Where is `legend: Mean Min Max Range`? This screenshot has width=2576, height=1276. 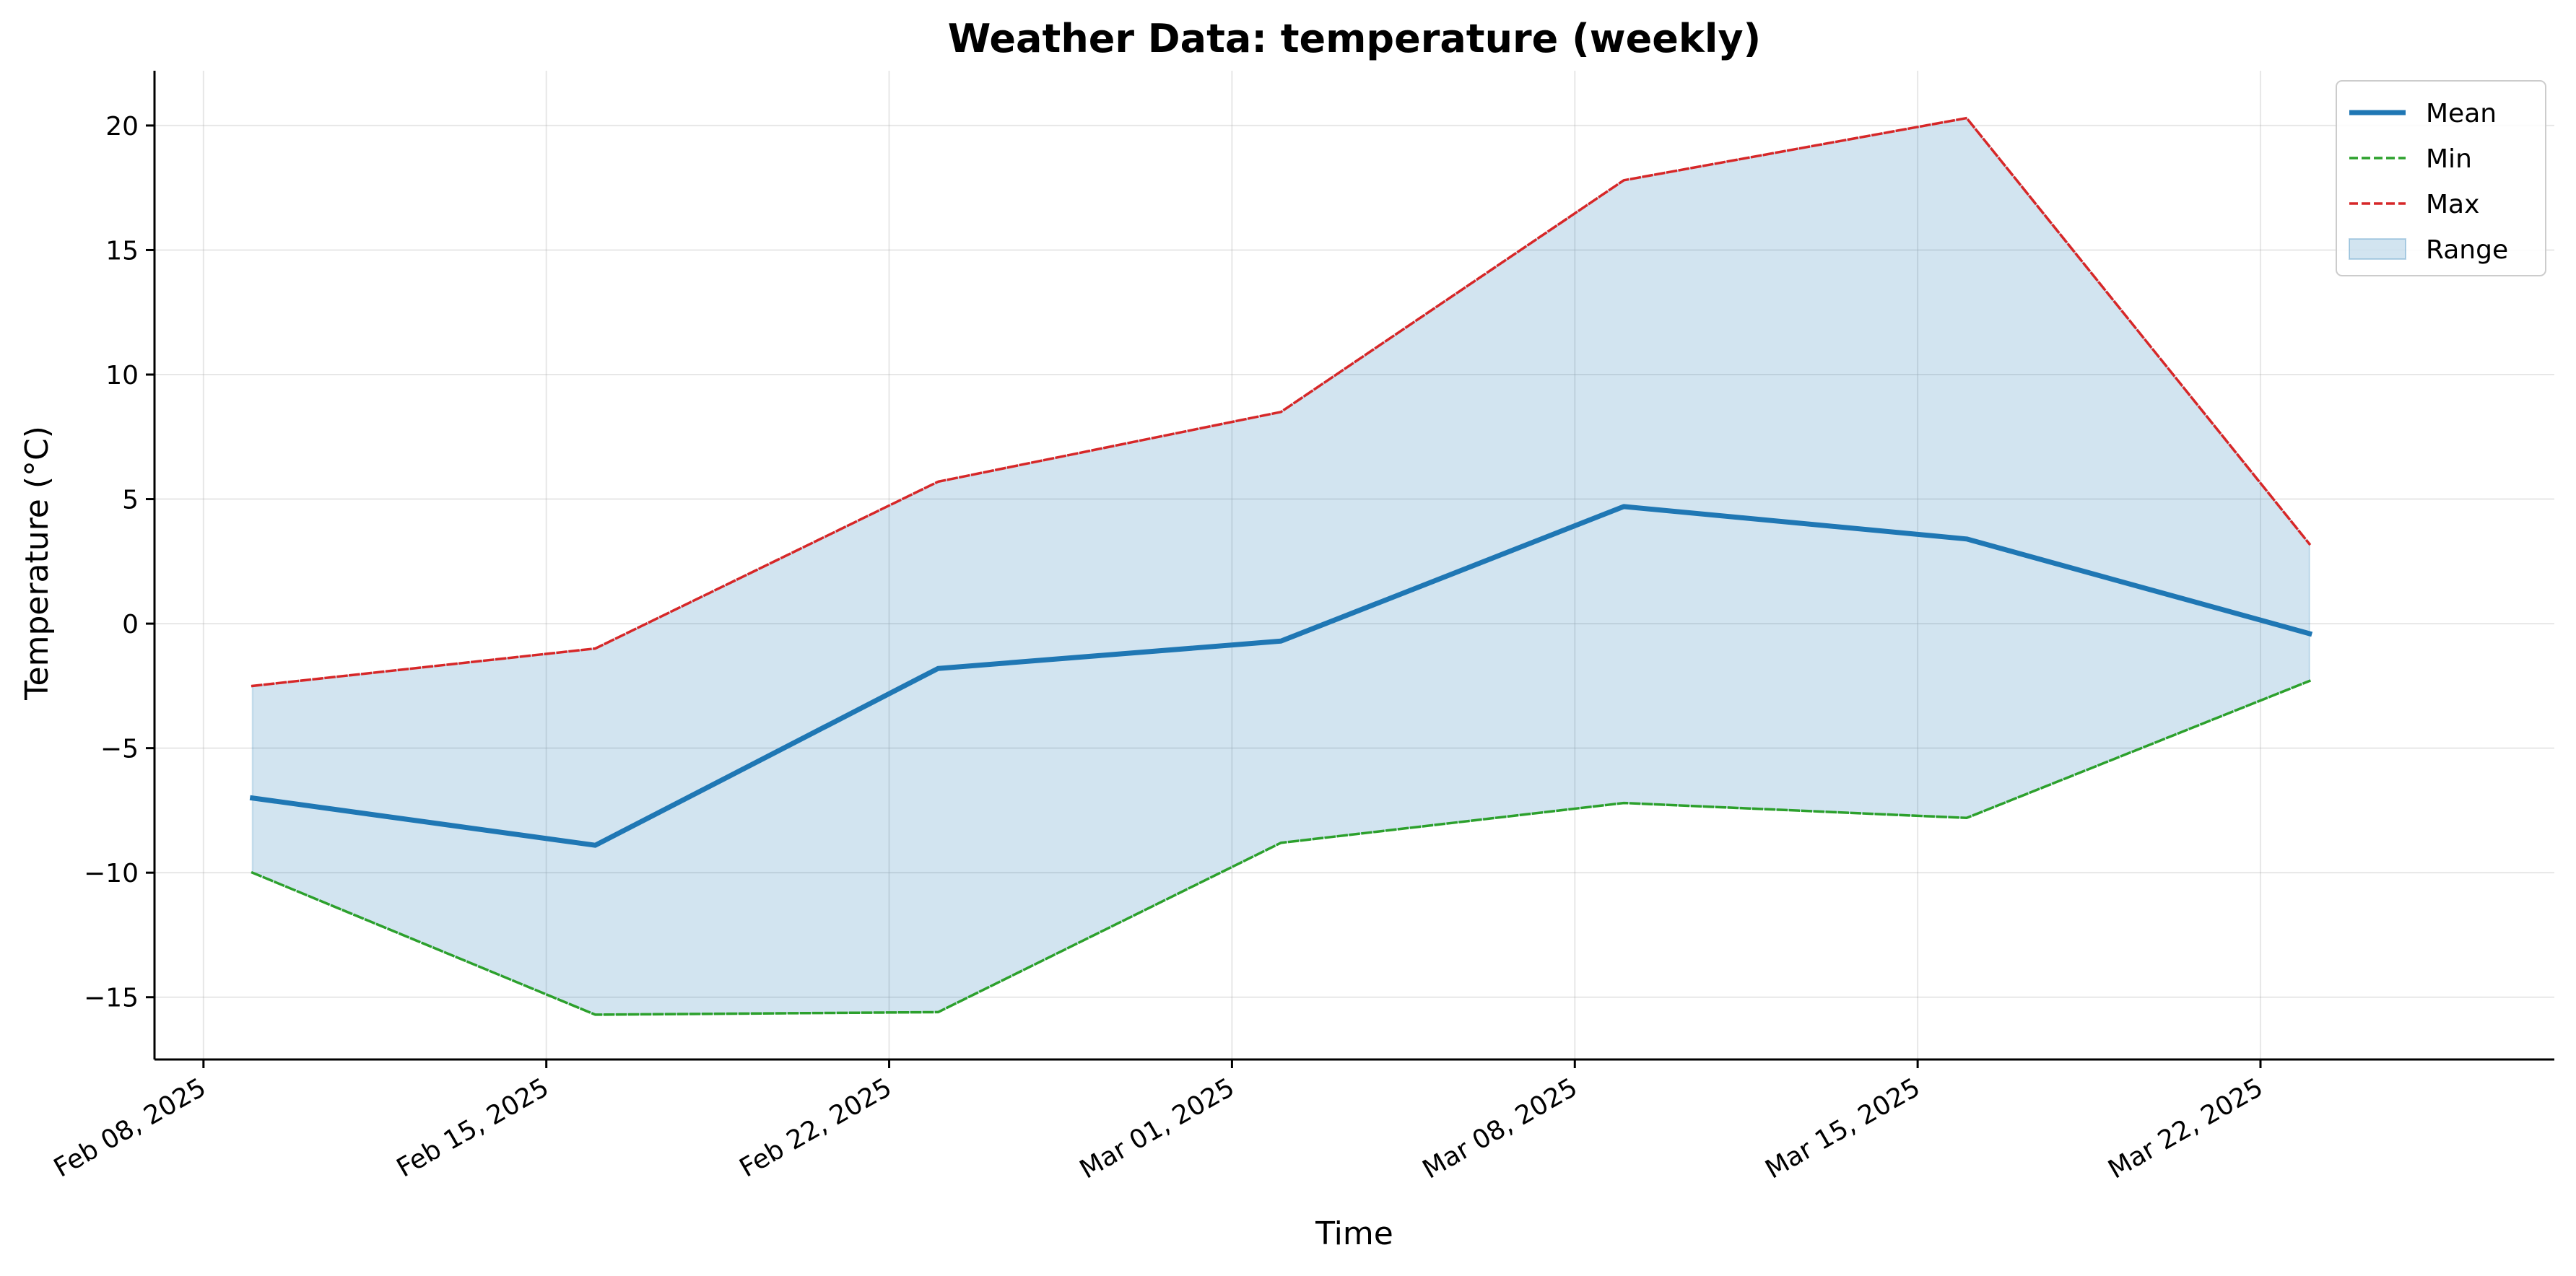 legend: Mean Min Max Range is located at coordinates (2441, 178).